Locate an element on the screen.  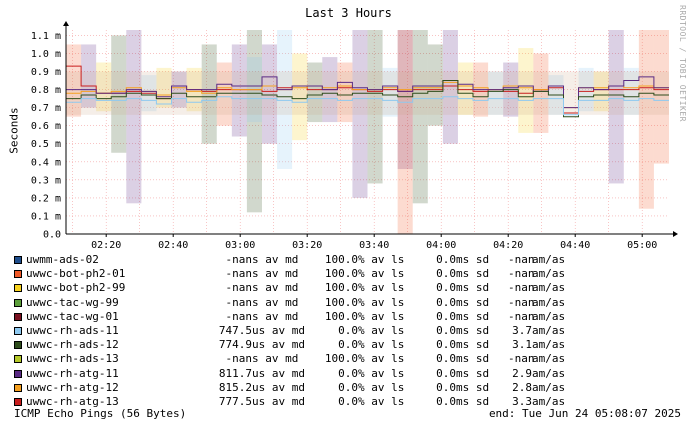
x-tick-label: 04:20 is located at coordinates (508, 245).